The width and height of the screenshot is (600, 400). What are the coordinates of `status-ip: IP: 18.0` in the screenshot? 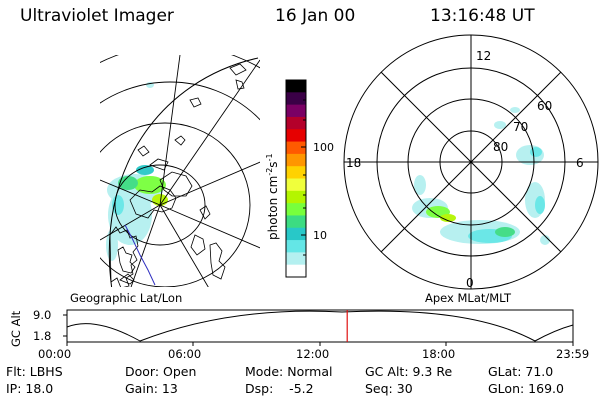 It's located at (30, 388).